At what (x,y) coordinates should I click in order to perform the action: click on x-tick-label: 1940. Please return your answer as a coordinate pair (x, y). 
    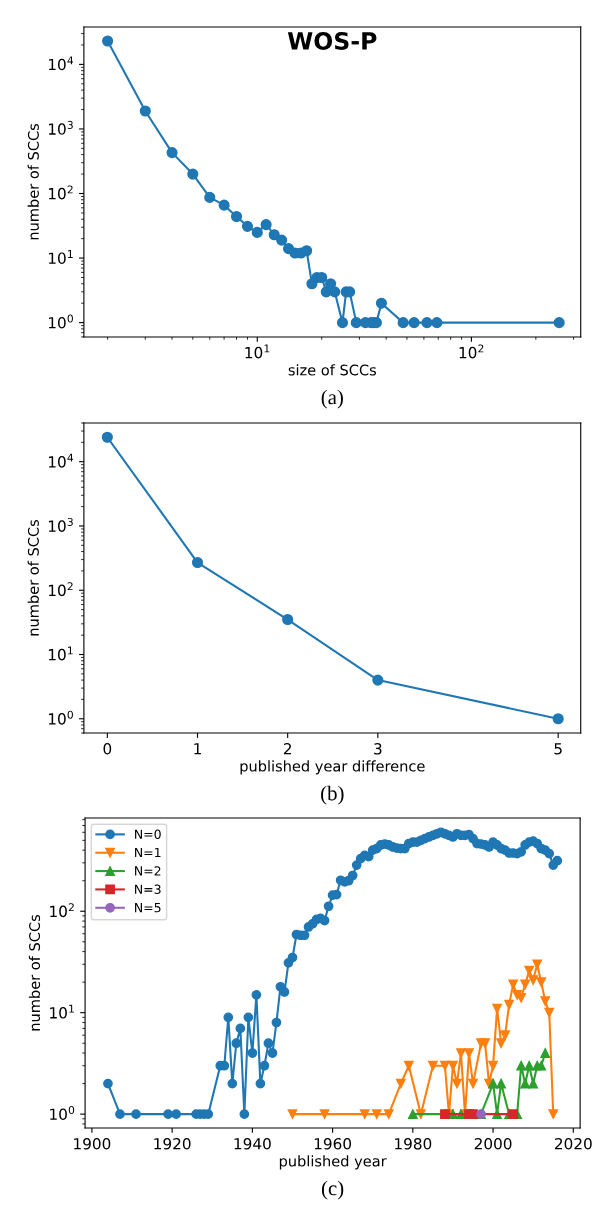
    Looking at the image, I should click on (252, 1143).